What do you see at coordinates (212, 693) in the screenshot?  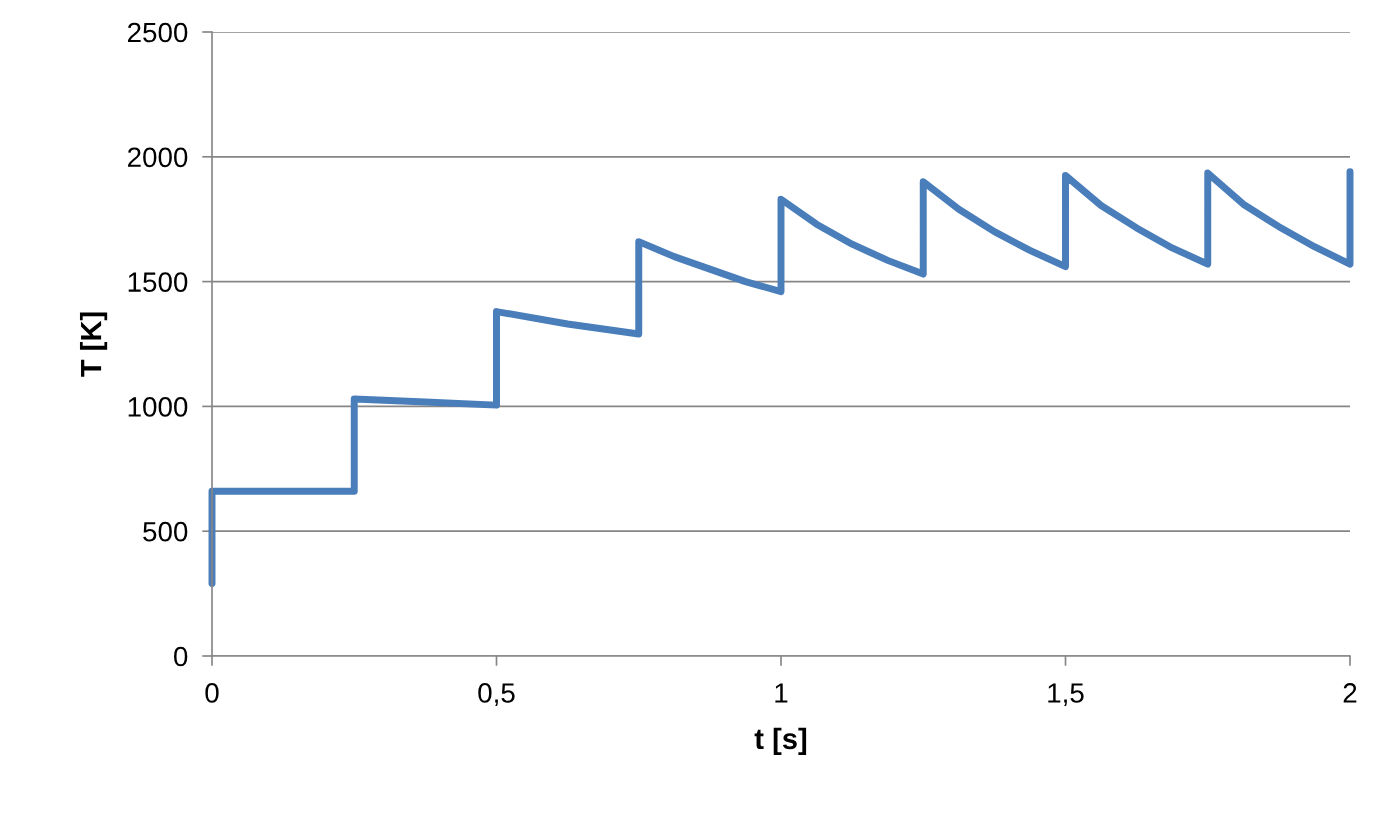 I see `x-tick-label: 0` at bounding box center [212, 693].